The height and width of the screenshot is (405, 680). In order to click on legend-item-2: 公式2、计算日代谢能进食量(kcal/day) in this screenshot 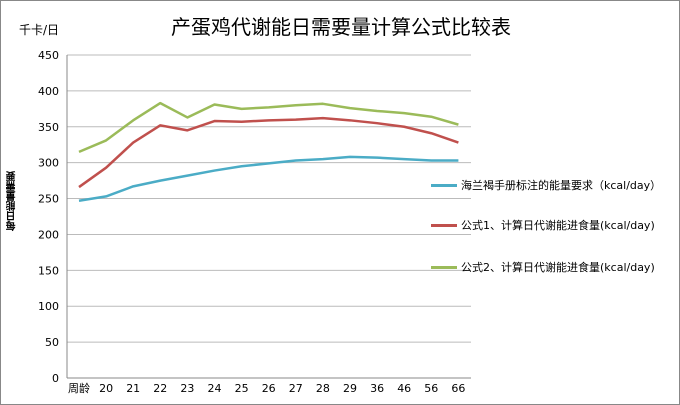, I will do `click(543, 267)`.